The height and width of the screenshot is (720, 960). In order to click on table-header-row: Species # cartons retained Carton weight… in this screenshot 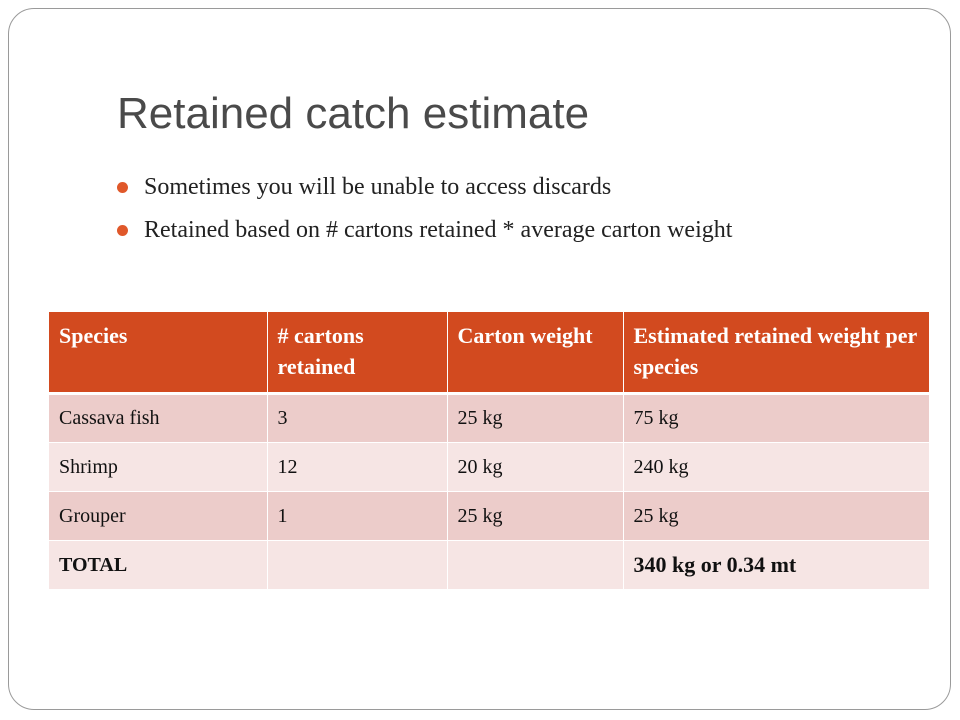, I will do `click(489, 353)`.